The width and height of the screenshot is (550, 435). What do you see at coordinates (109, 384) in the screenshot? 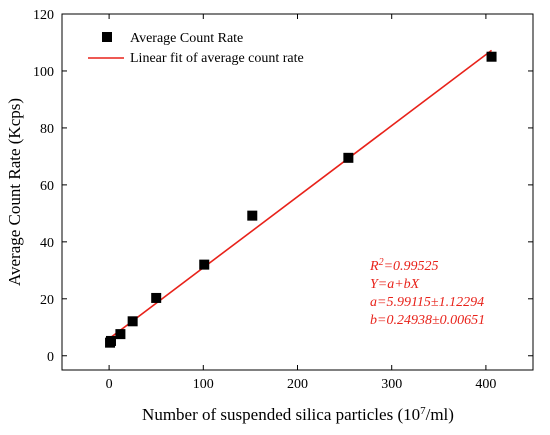
I see `x-tick-label: 0` at bounding box center [109, 384].